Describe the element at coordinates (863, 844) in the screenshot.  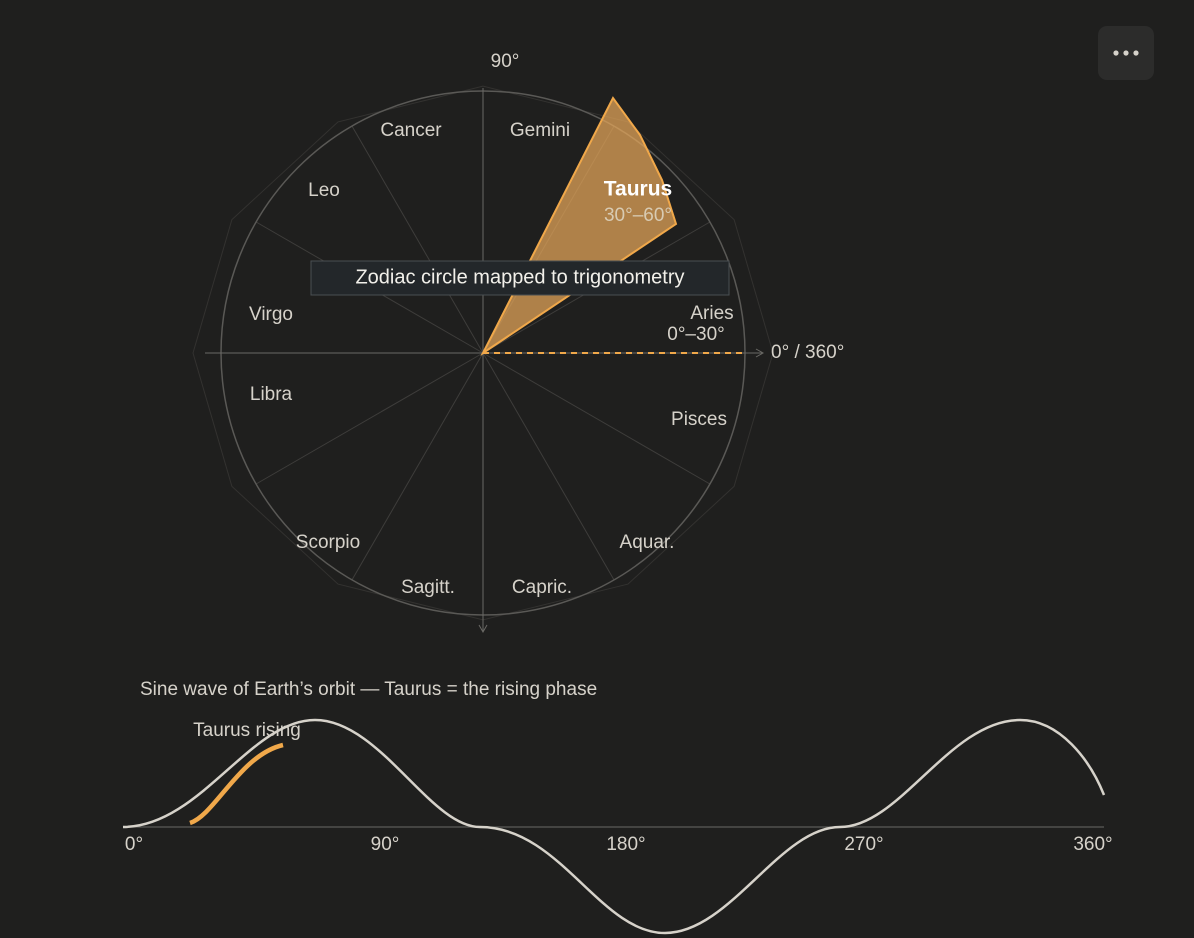
I see `tick-label: 270°` at that location.